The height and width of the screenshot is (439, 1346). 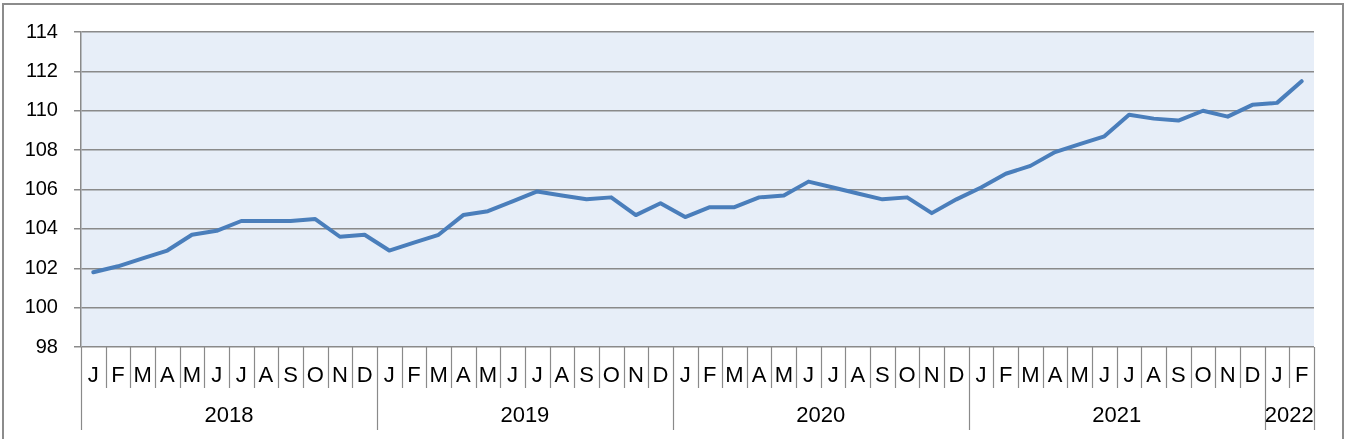 What do you see at coordinates (229, 415) in the screenshot?
I see `text: 2018` at bounding box center [229, 415].